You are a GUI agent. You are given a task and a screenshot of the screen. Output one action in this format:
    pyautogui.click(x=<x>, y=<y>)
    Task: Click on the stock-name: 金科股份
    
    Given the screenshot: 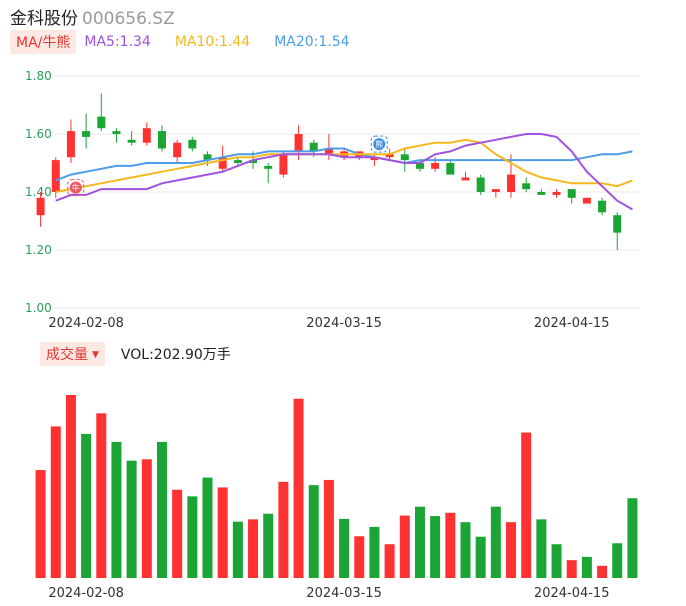 What is the action you would take?
    pyautogui.click(x=44, y=19)
    